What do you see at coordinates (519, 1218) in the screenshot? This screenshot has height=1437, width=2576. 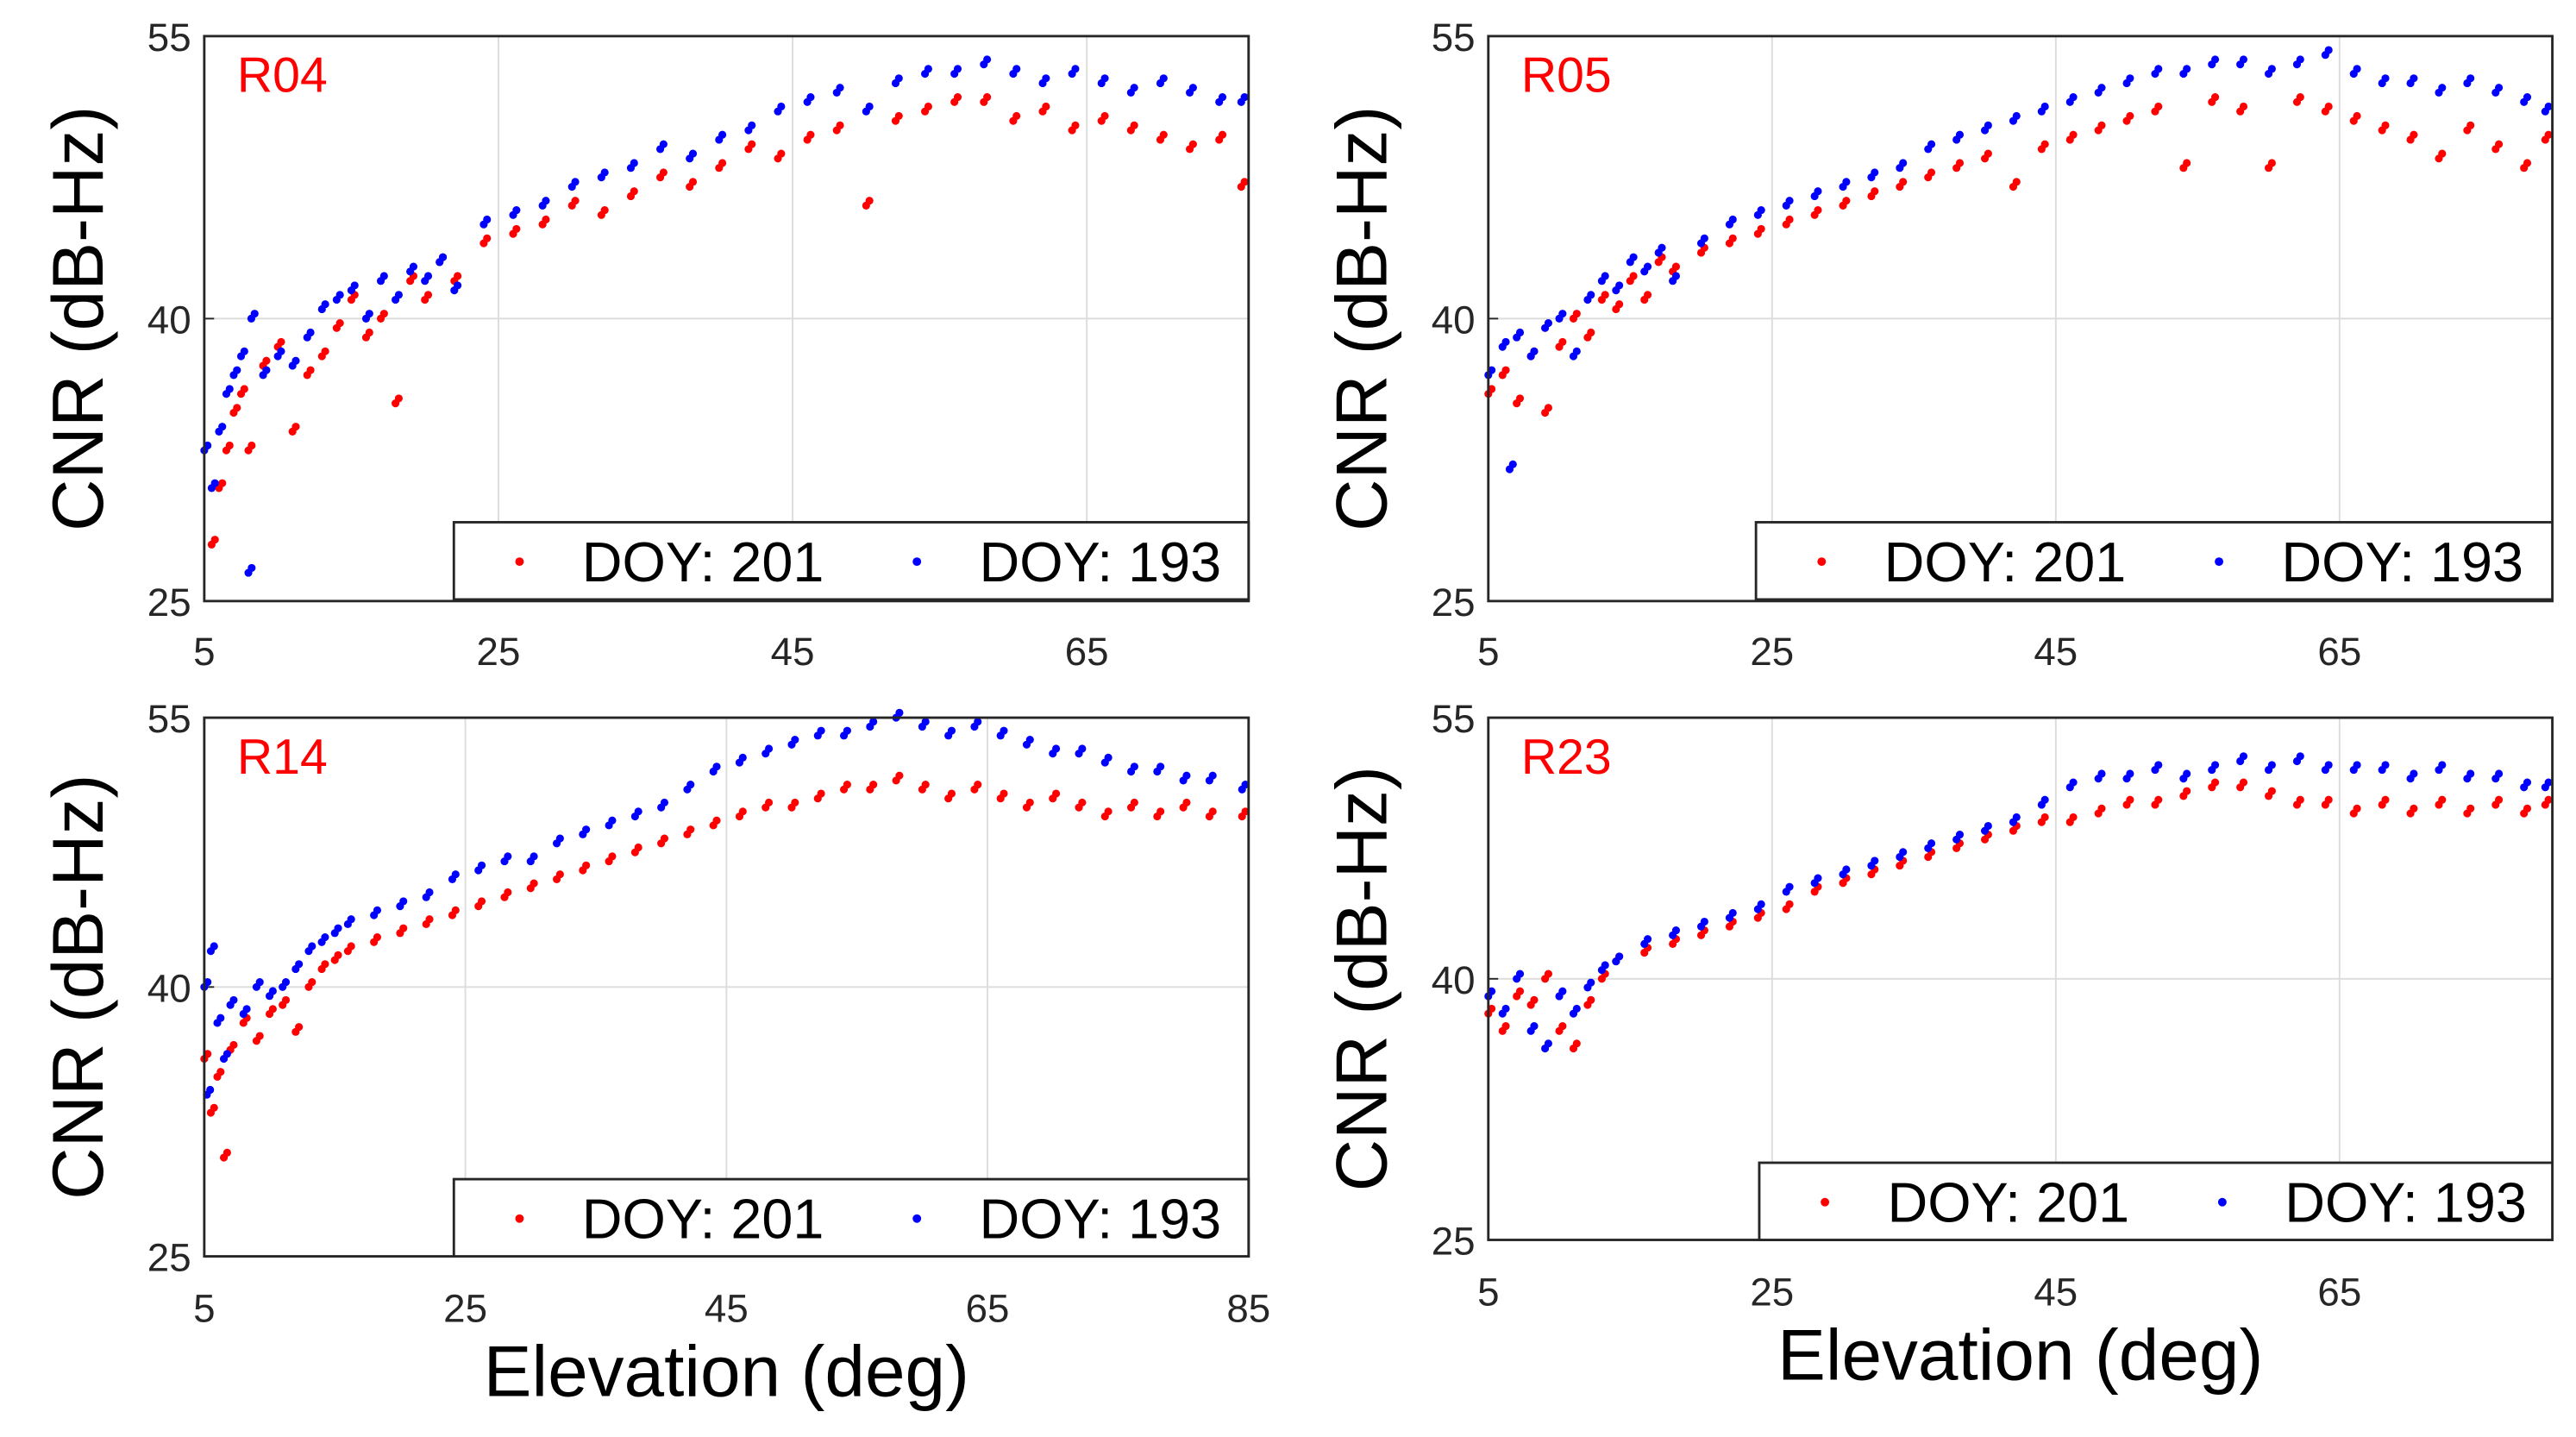 I see `legend-marker` at bounding box center [519, 1218].